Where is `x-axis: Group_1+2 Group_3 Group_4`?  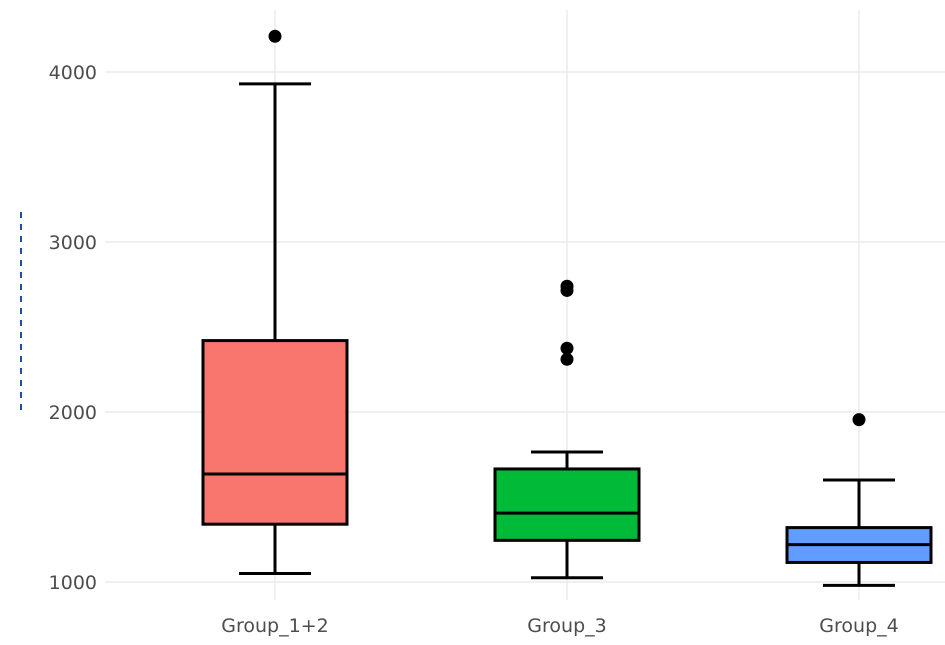 x-axis: Group_1+2 Group_3 Group_4 is located at coordinates (559, 626).